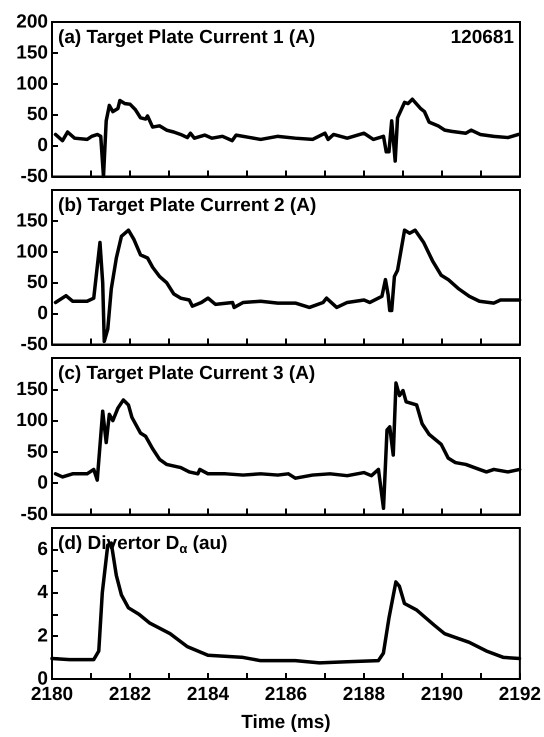 The width and height of the screenshot is (544, 737). I want to click on x-tick-label: 2186, so click(286, 694).